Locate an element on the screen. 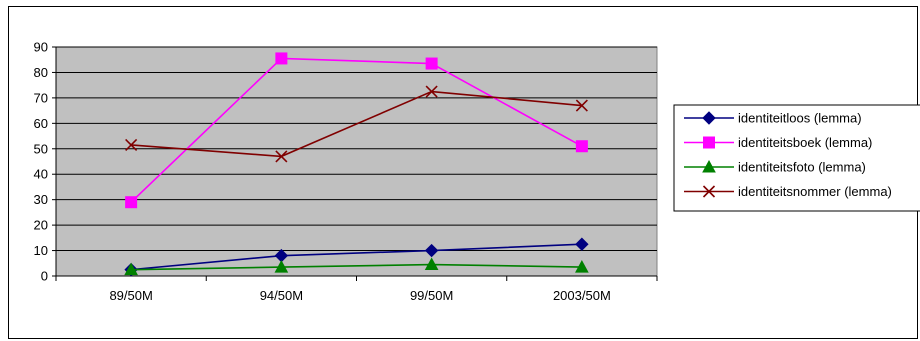 This screenshot has width=920, height=341. y-tick-label: 30 is located at coordinates (41, 199).